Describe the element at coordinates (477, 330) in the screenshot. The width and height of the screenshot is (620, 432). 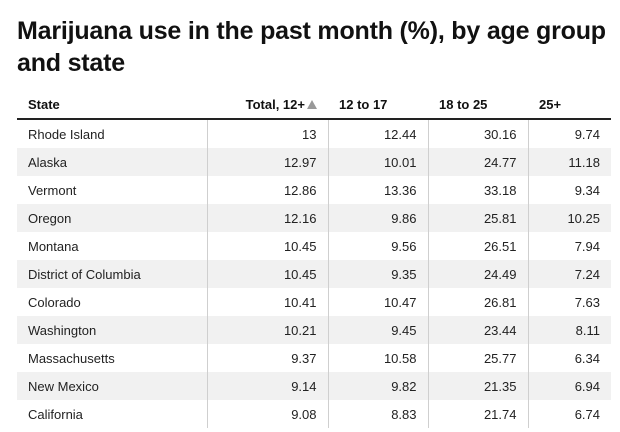
I see `value-cell: 23.44` at that location.